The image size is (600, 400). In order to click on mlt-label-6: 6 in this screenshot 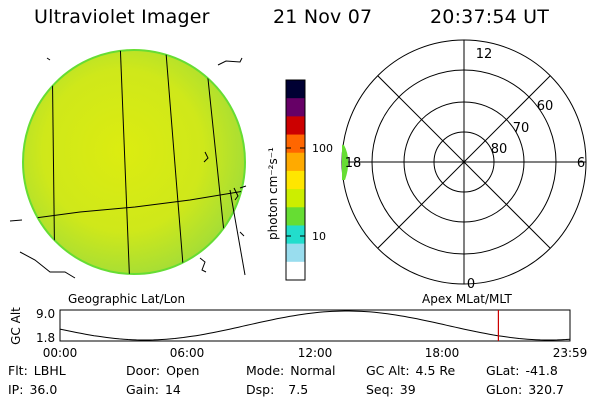, I will do `click(581, 163)`.